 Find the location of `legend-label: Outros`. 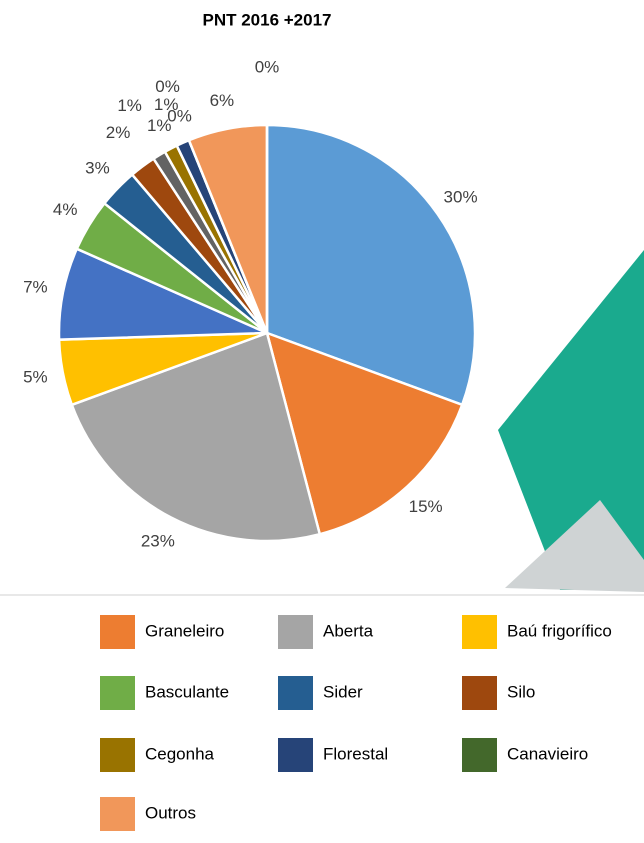

legend-label: Outros is located at coordinates (170, 812).